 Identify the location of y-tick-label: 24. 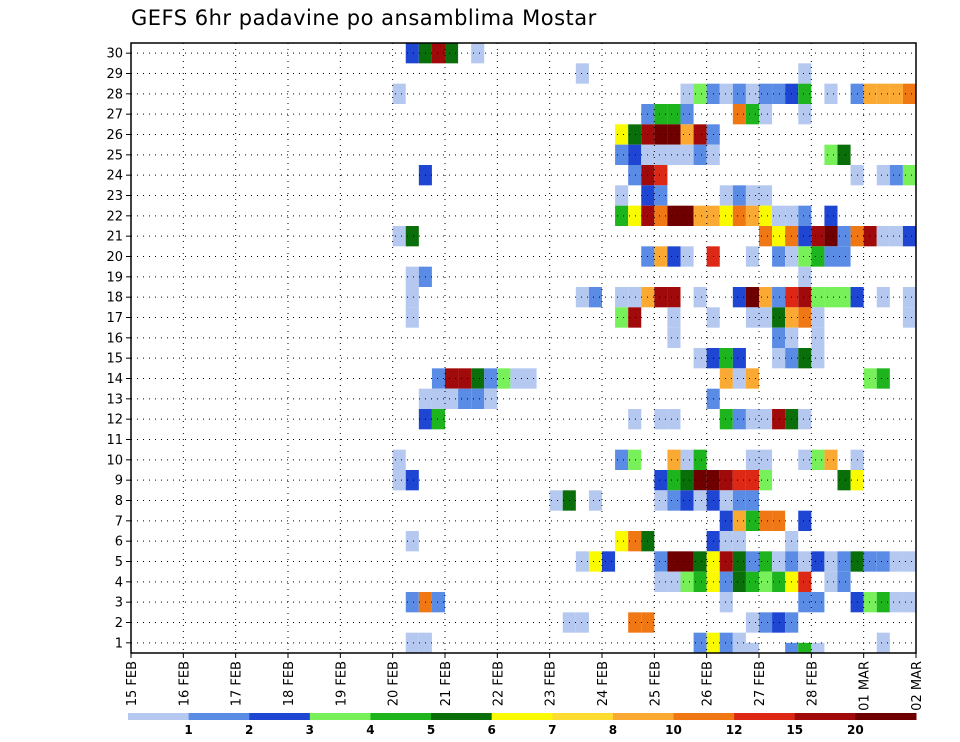
(114, 176).